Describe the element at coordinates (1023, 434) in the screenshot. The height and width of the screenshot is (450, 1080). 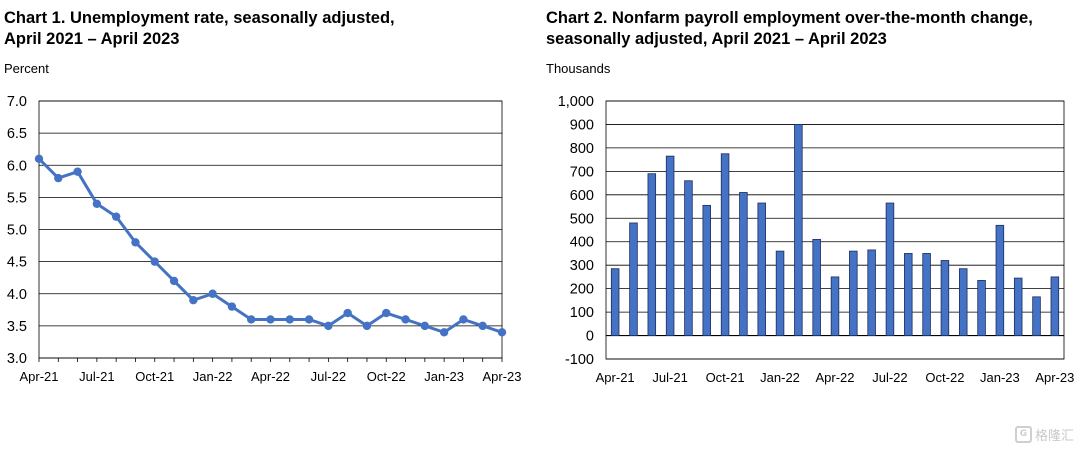
I see `logo-icon: G` at that location.